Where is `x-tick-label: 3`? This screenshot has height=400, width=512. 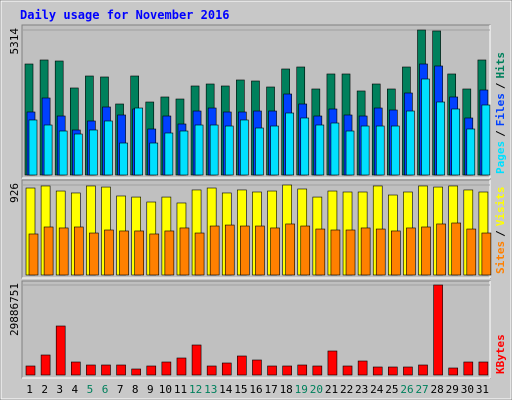 x-tick-label: 3 is located at coordinates (59, 389).